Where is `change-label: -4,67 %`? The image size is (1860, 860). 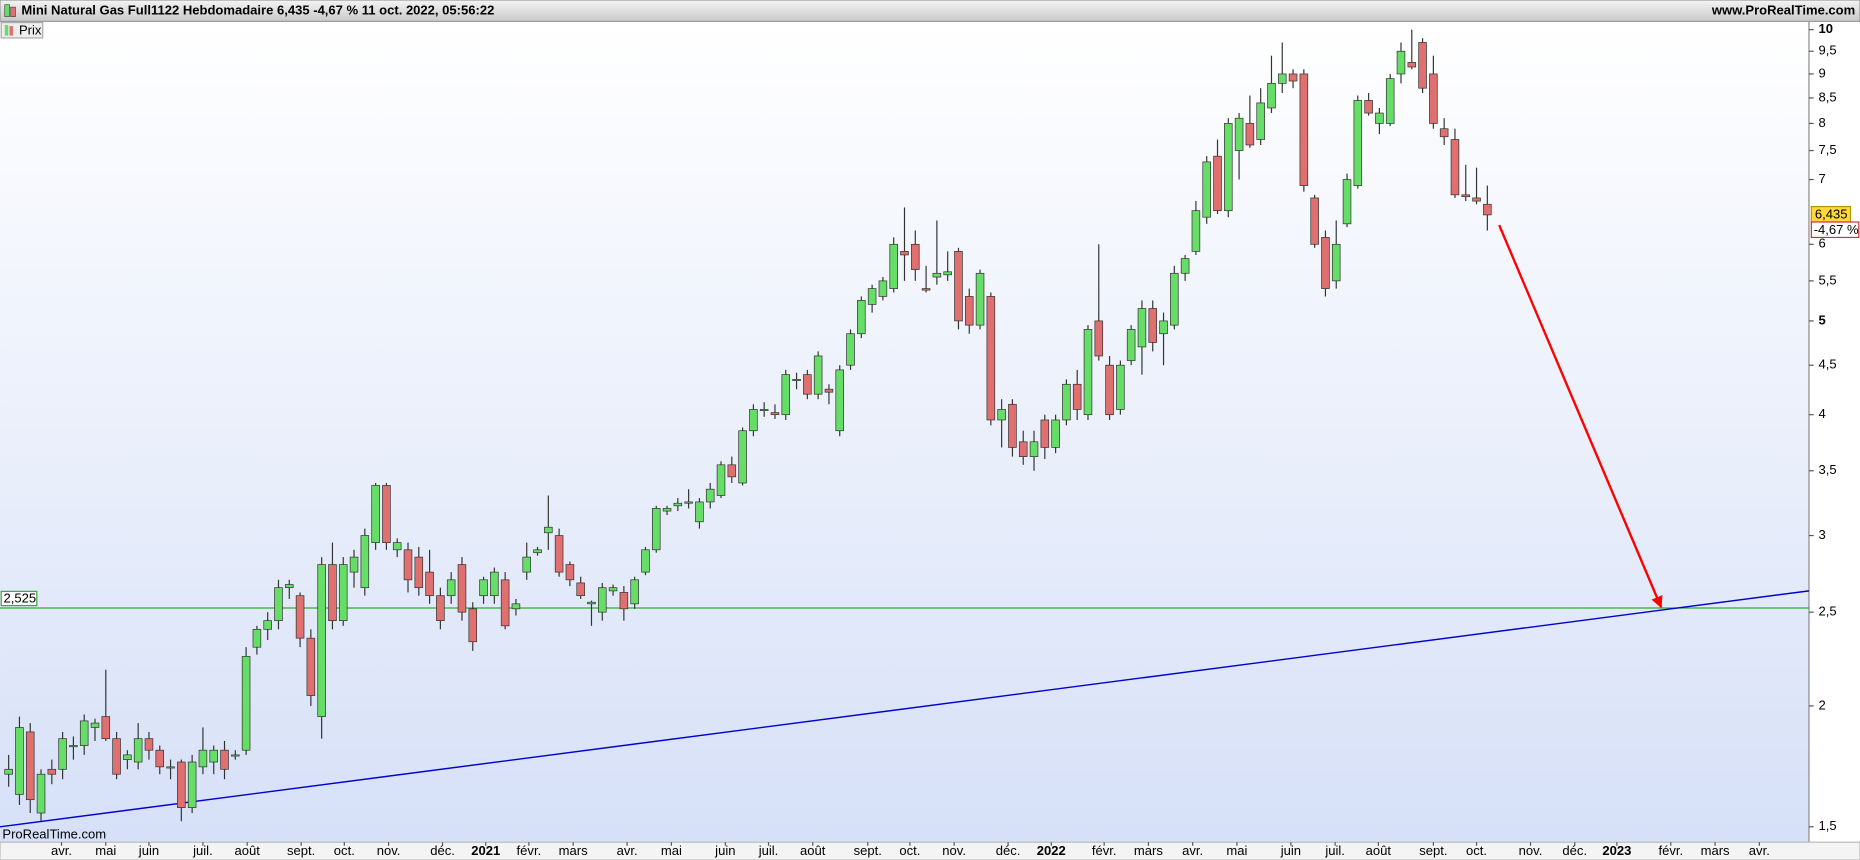 change-label: -4,67 % is located at coordinates (1836, 229).